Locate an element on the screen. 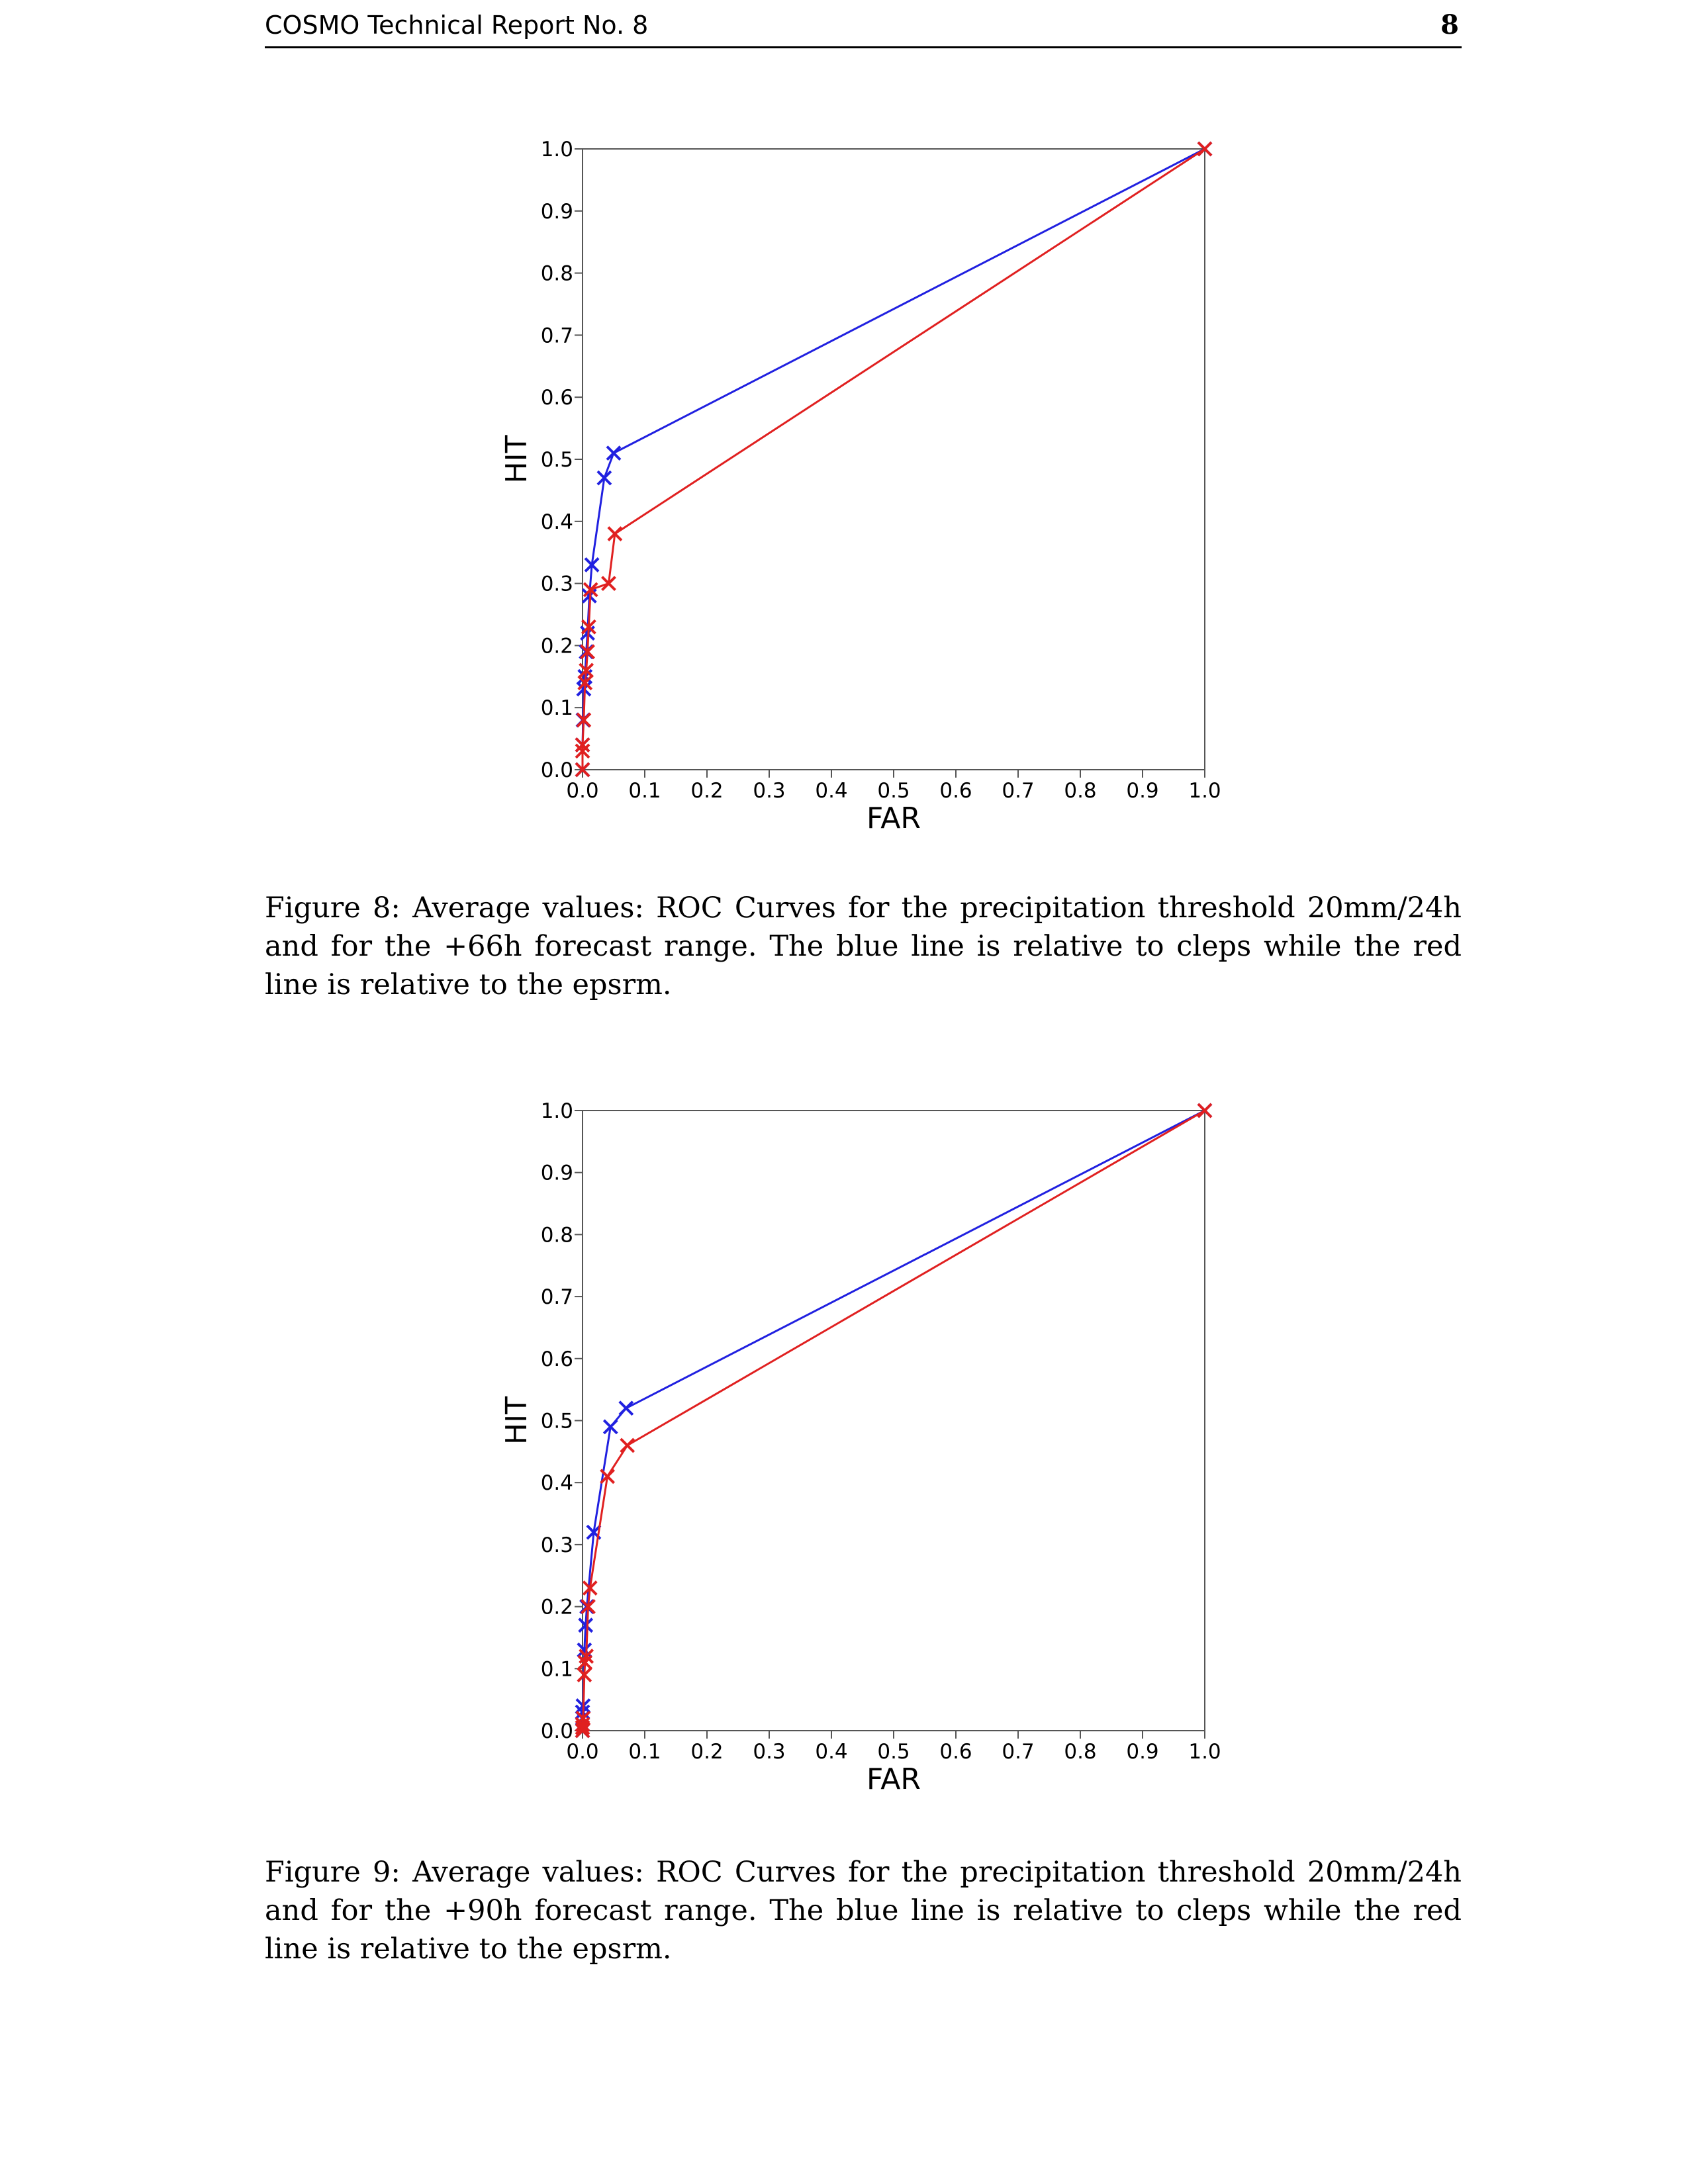  report-title: COSMO Technical Report No. 8 is located at coordinates (457, 26).